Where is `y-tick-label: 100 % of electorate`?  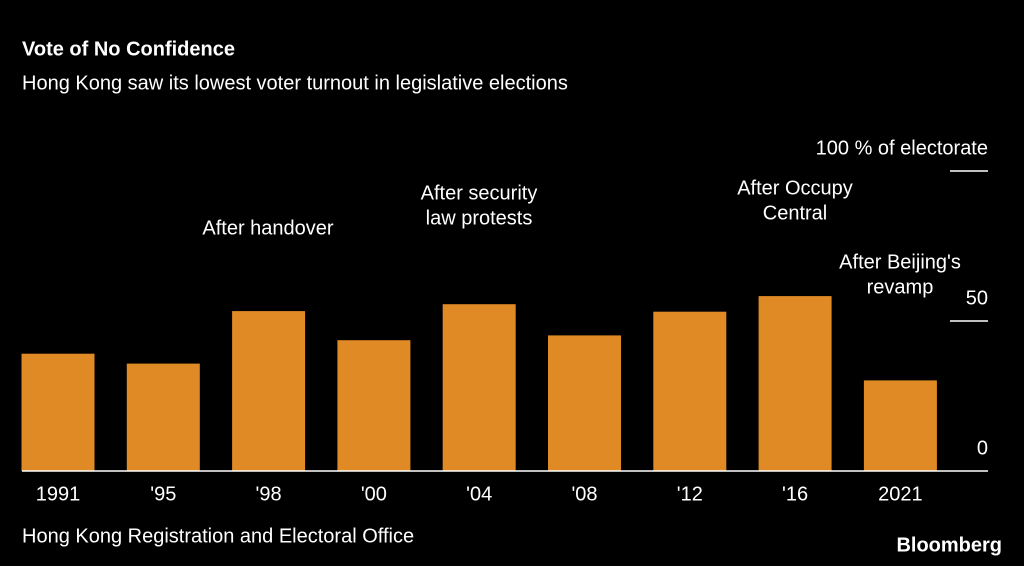 y-tick-label: 100 % of electorate is located at coordinates (902, 148).